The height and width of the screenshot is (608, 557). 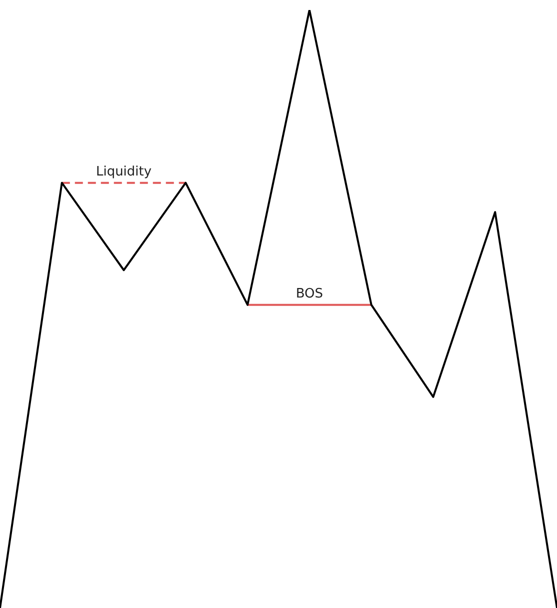 I want to click on series-label: BOS, so click(x=310, y=294).